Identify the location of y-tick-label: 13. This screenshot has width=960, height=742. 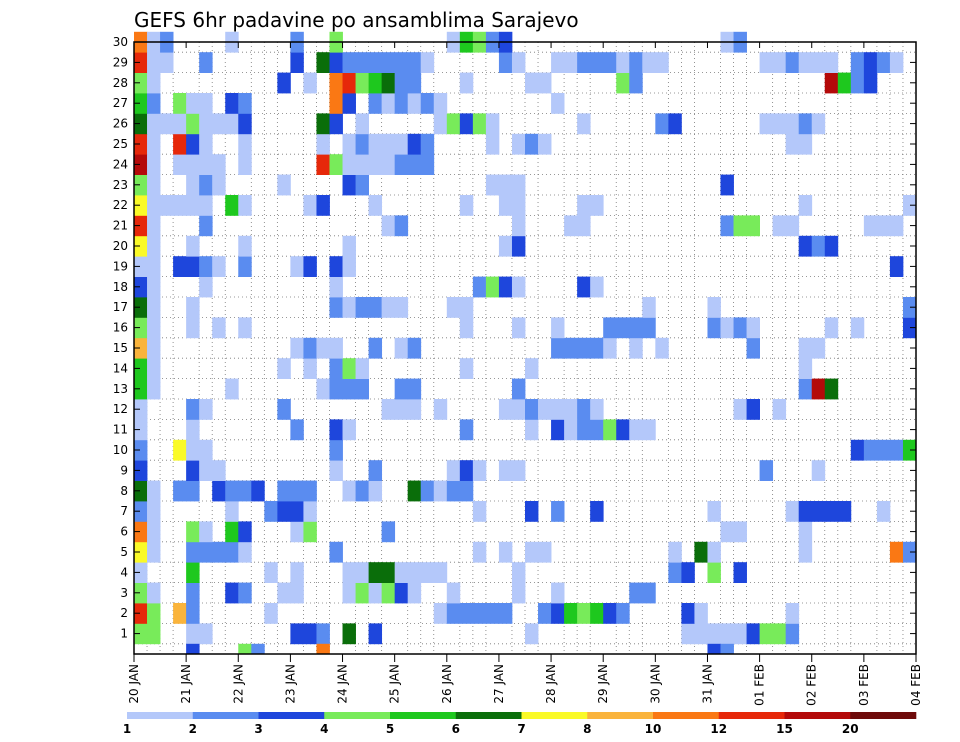
(120, 389).